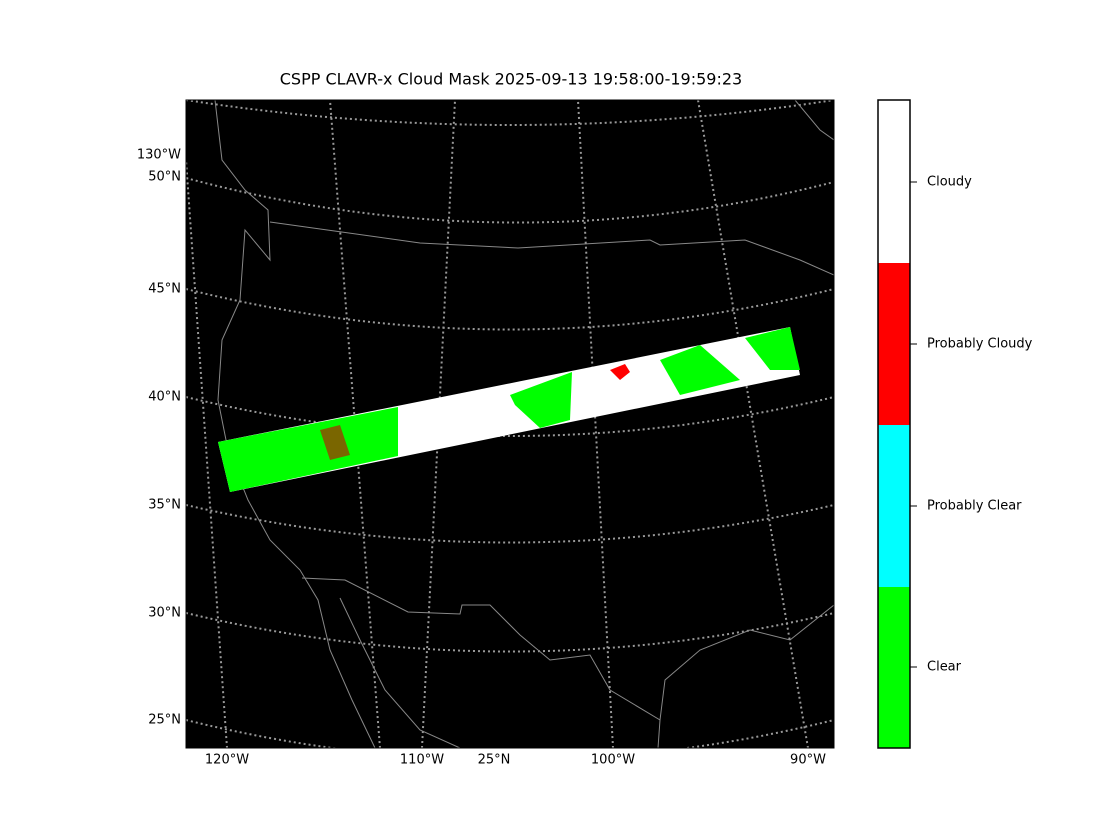  Describe the element at coordinates (164, 177) in the screenshot. I see `lat-label: 50°N` at that location.